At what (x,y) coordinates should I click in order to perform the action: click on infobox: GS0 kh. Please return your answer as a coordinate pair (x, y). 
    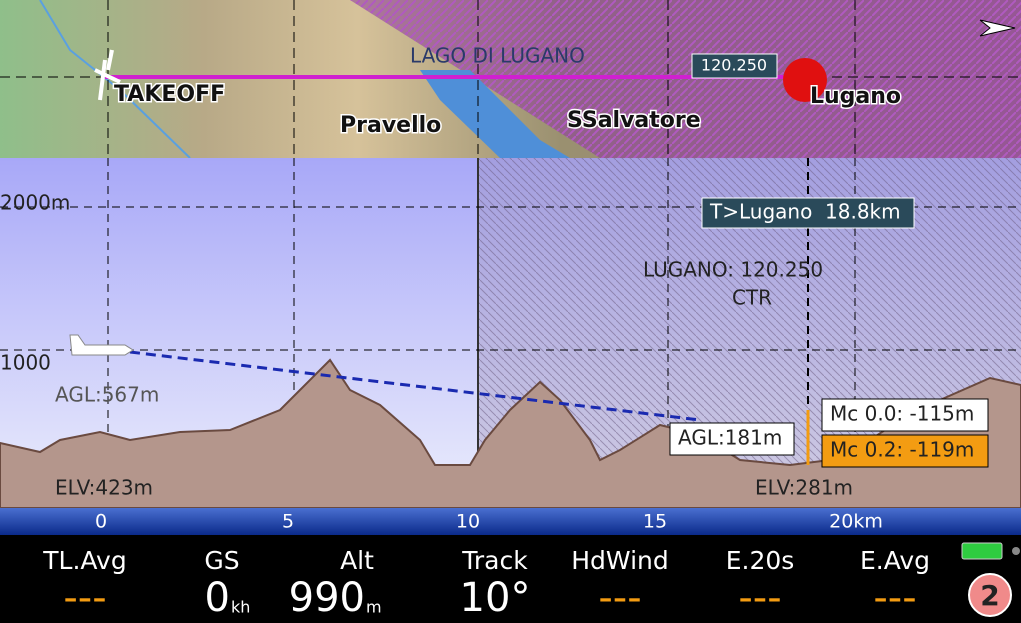
    Looking at the image, I should click on (227, 583).